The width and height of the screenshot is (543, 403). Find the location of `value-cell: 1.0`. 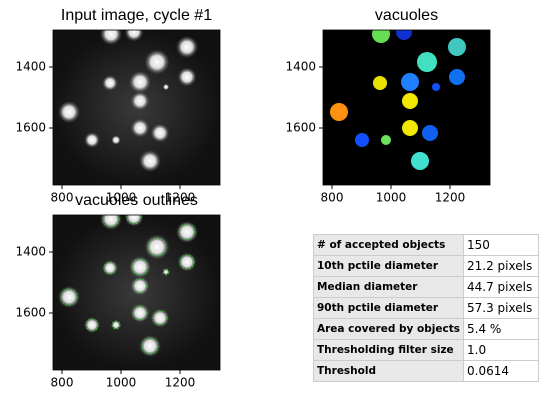

value-cell: 1.0 is located at coordinates (501, 350).